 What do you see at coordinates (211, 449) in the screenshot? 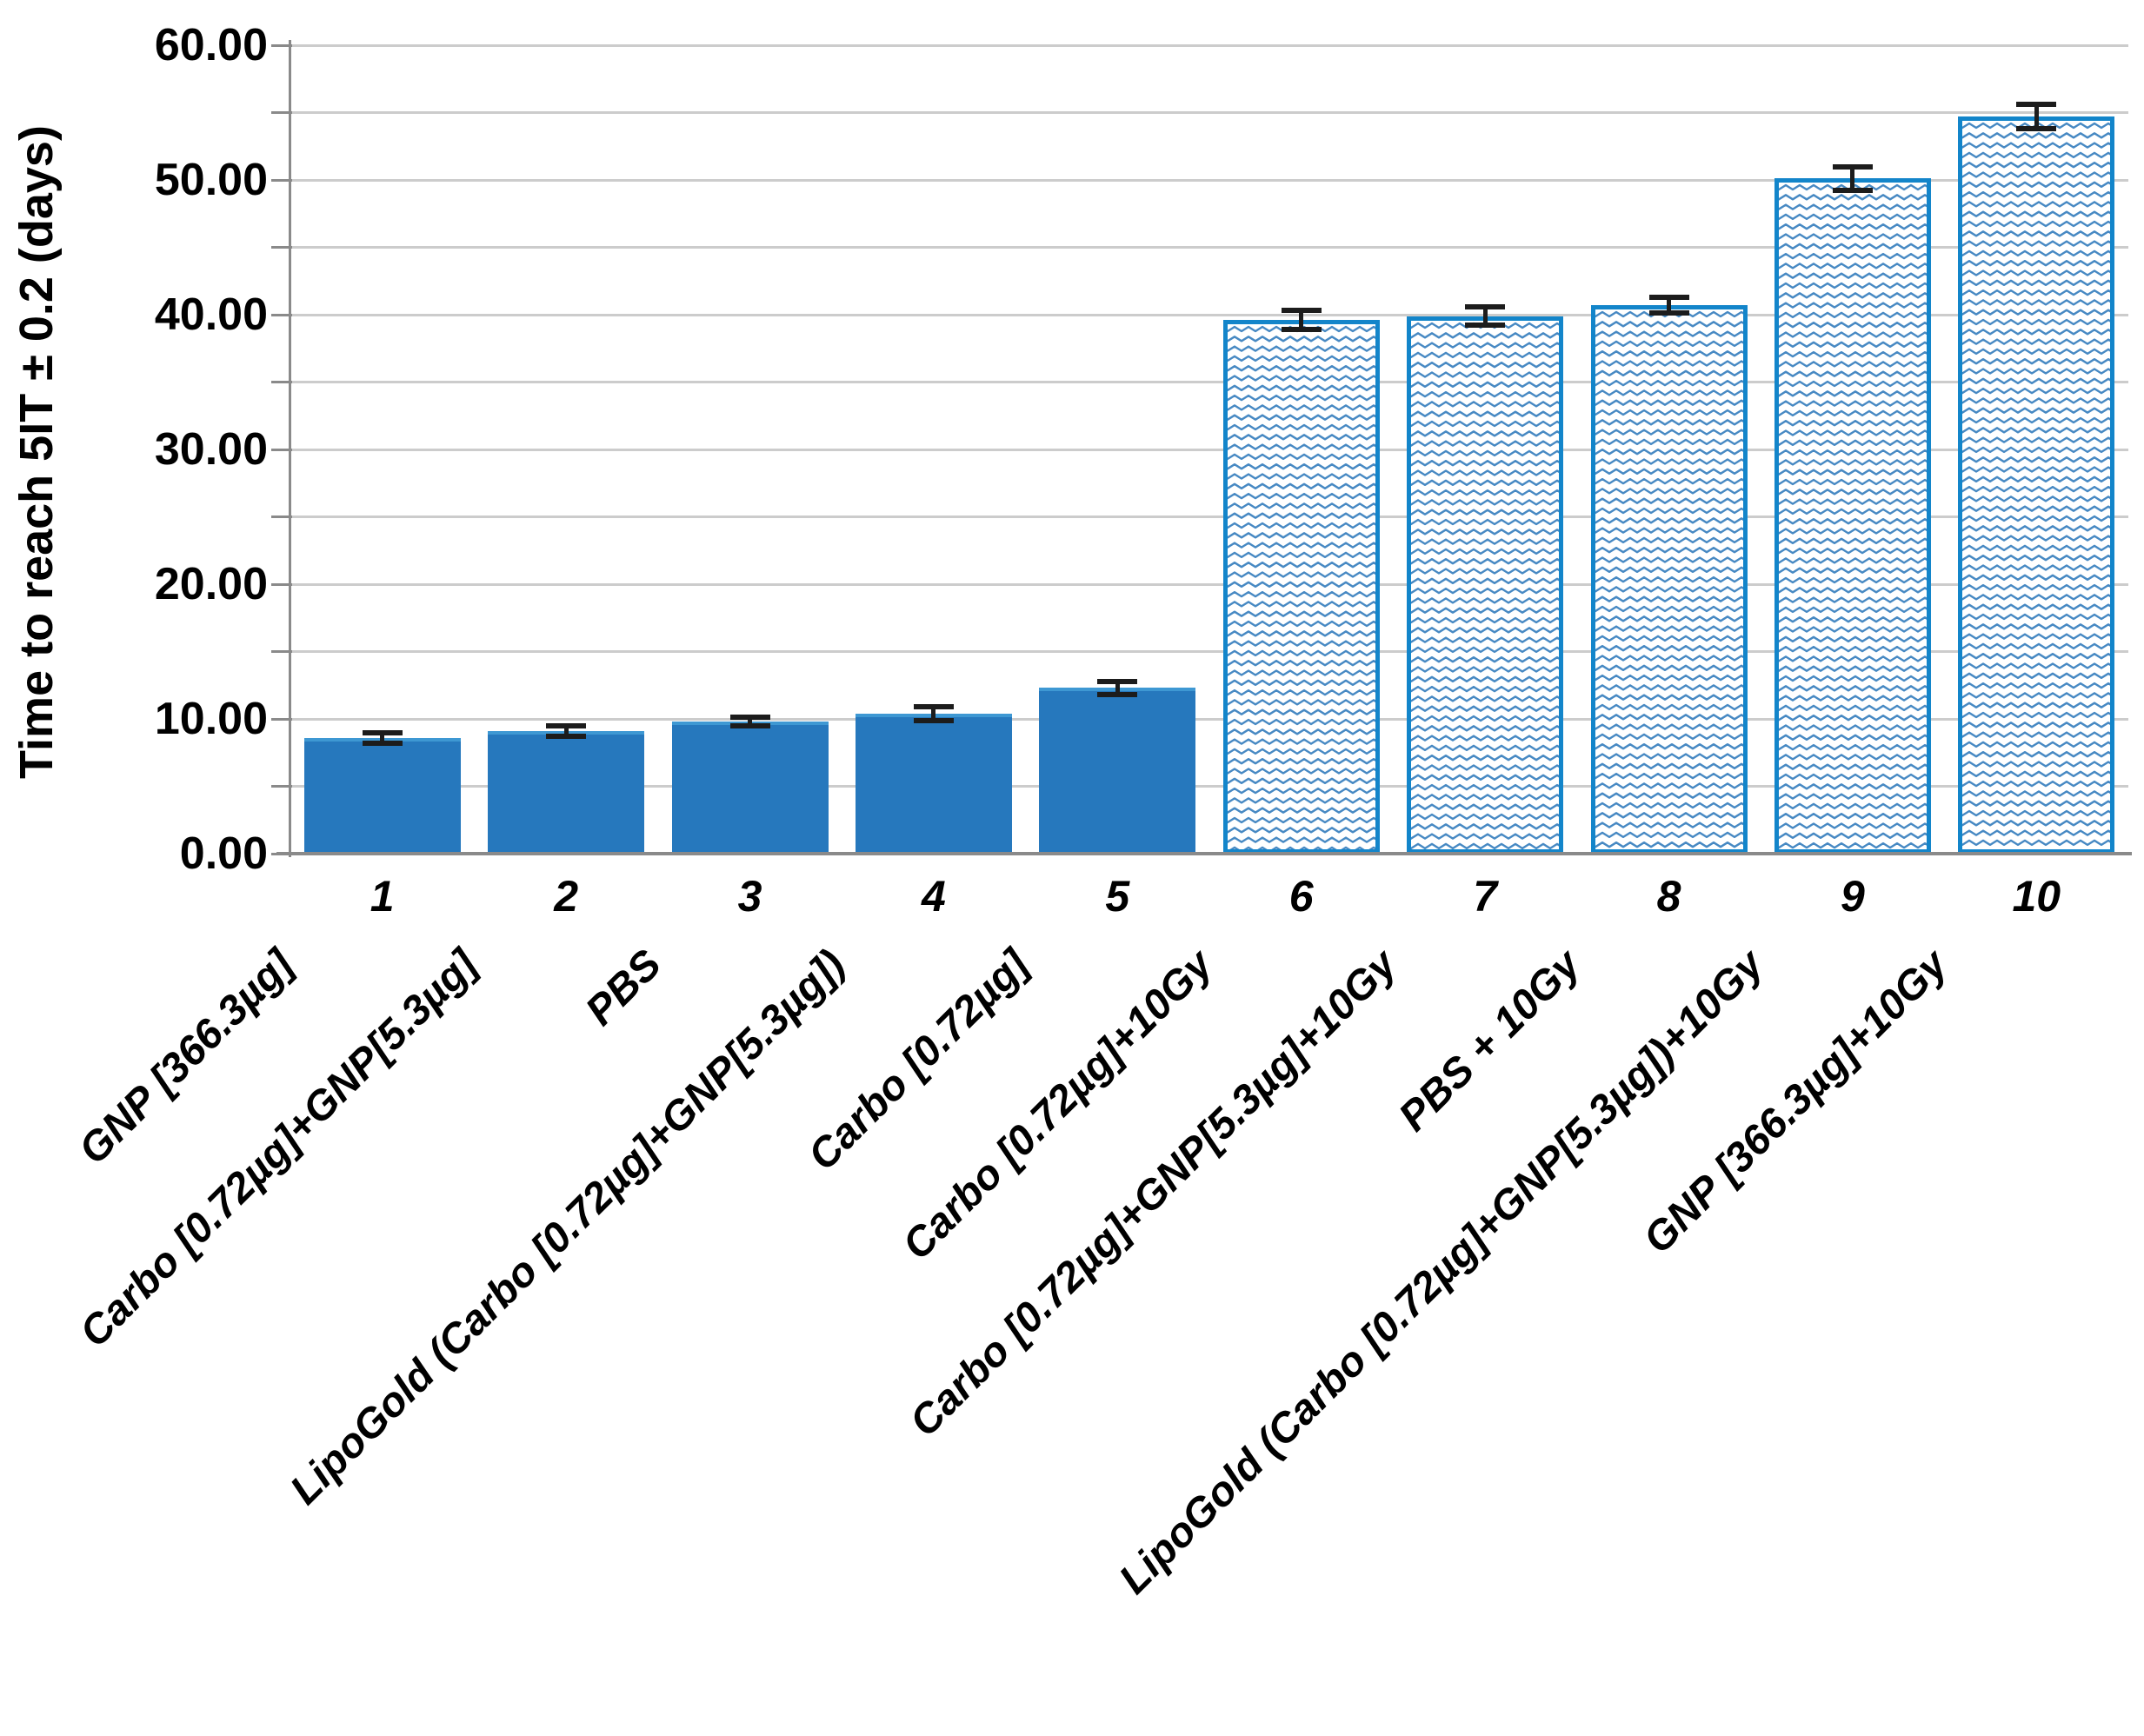
I see `y-tick-label: 30.00` at bounding box center [211, 449].